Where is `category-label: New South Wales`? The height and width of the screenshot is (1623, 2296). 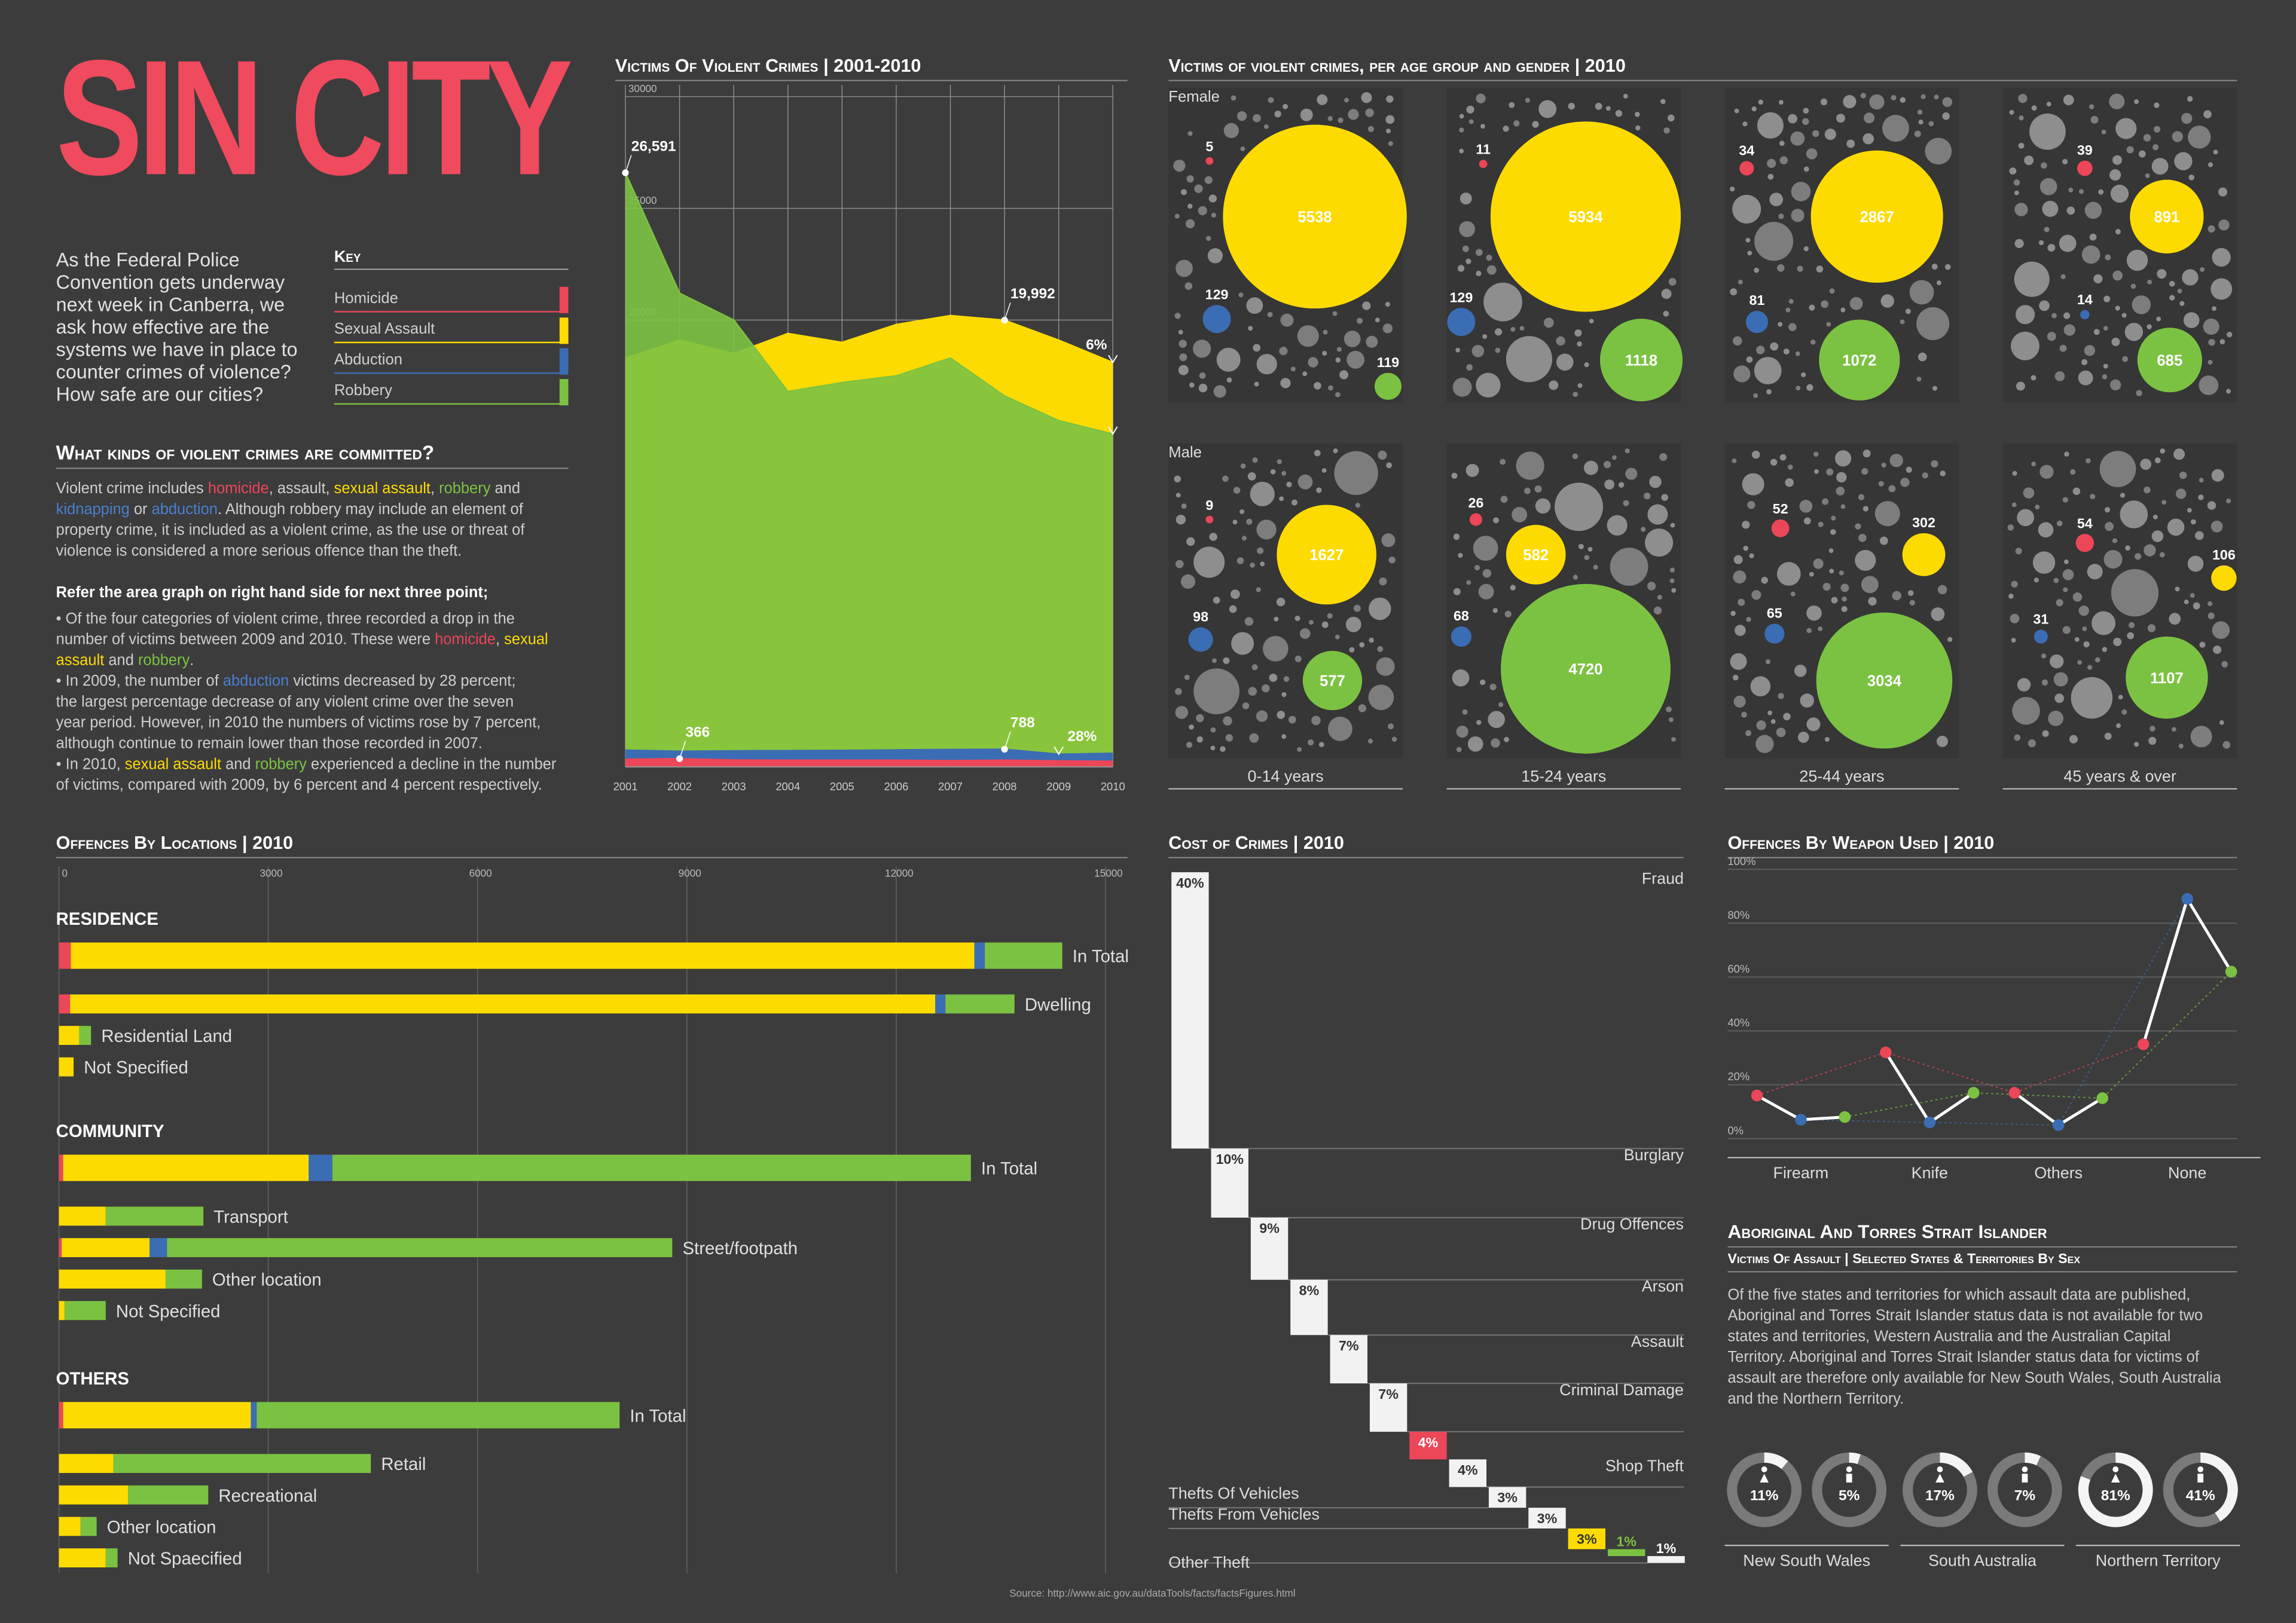
category-label: New South Wales is located at coordinates (1806, 1561).